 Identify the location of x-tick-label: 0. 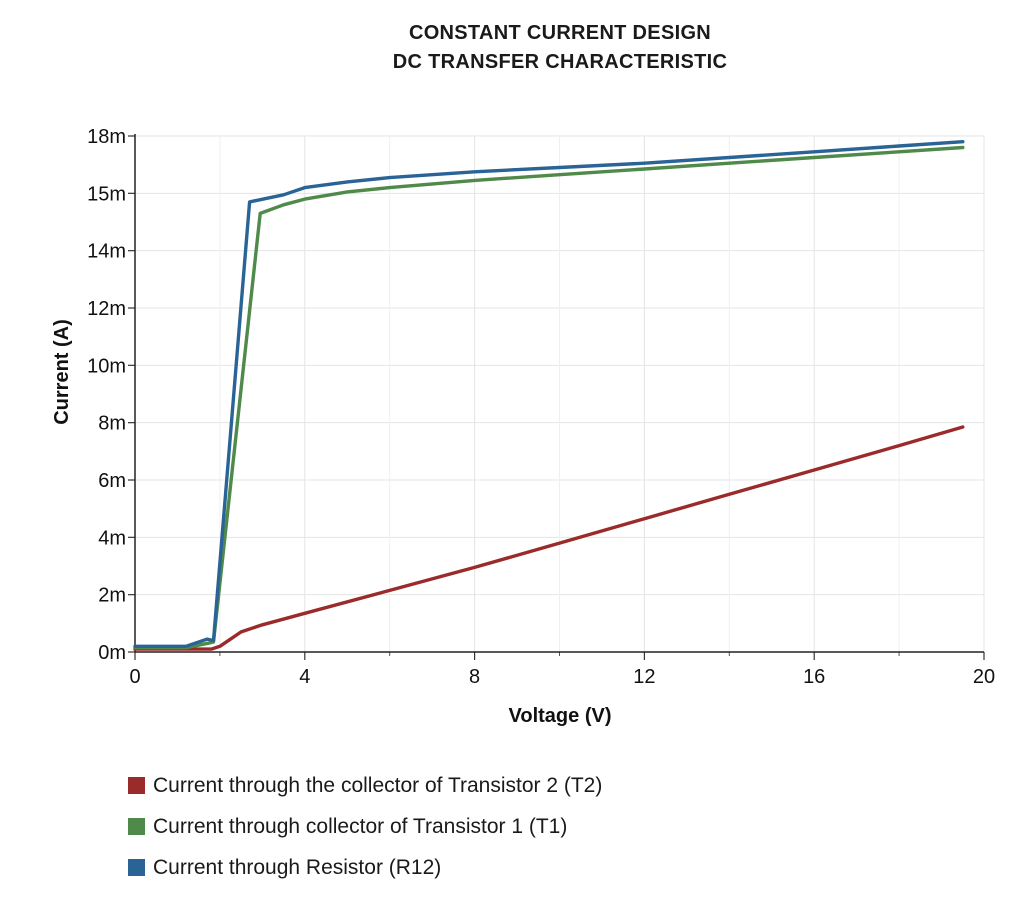
(134, 677).